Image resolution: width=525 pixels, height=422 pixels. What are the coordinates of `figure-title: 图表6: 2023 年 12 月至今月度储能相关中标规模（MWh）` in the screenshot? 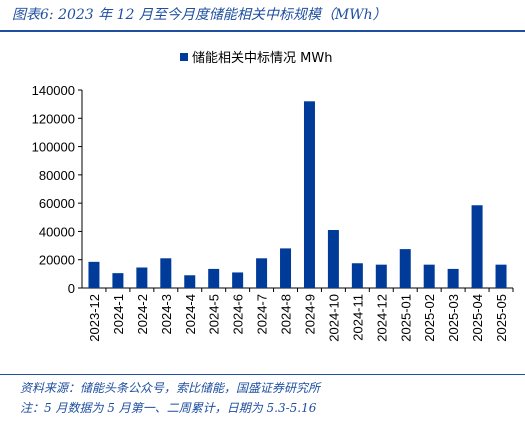 It's located at (199, 15).